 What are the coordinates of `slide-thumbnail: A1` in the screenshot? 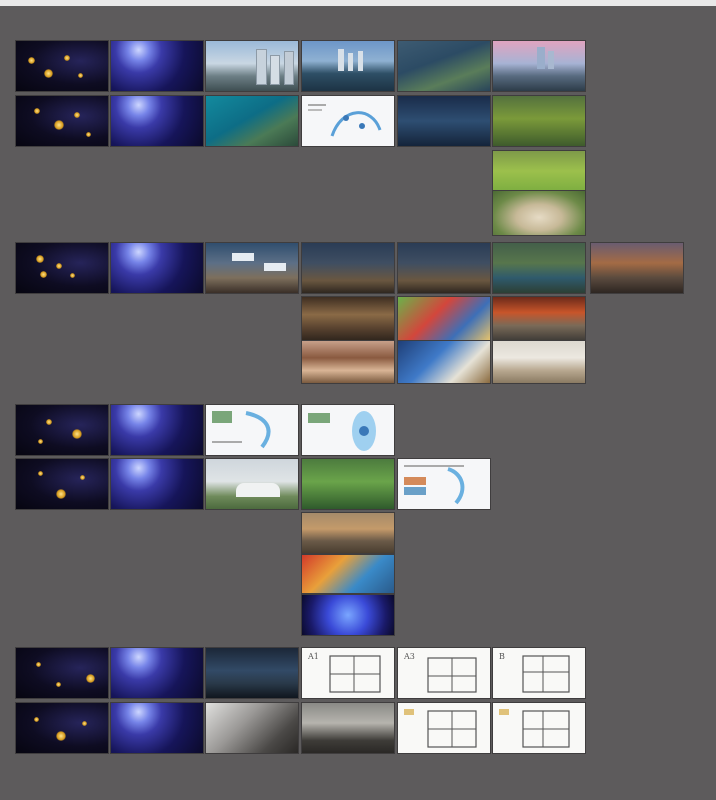 It's located at (348, 673).